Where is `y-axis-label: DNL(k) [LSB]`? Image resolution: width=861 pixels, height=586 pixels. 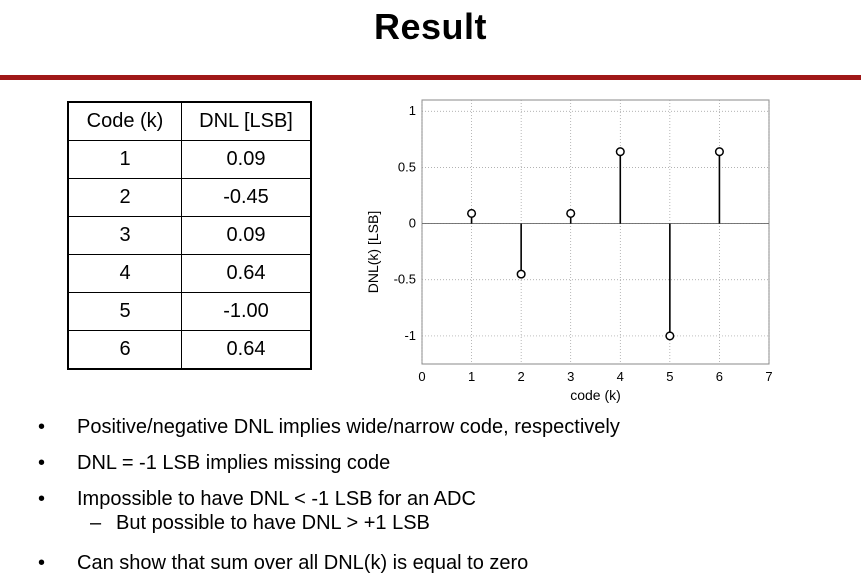 y-axis-label: DNL(k) [LSB] is located at coordinates (373, 252).